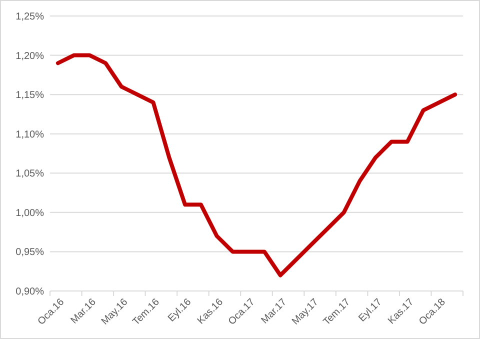 Image resolution: width=480 pixels, height=339 pixels. What do you see at coordinates (30, 292) in the screenshot?
I see `y-tick-label: 0,90%` at bounding box center [30, 292].